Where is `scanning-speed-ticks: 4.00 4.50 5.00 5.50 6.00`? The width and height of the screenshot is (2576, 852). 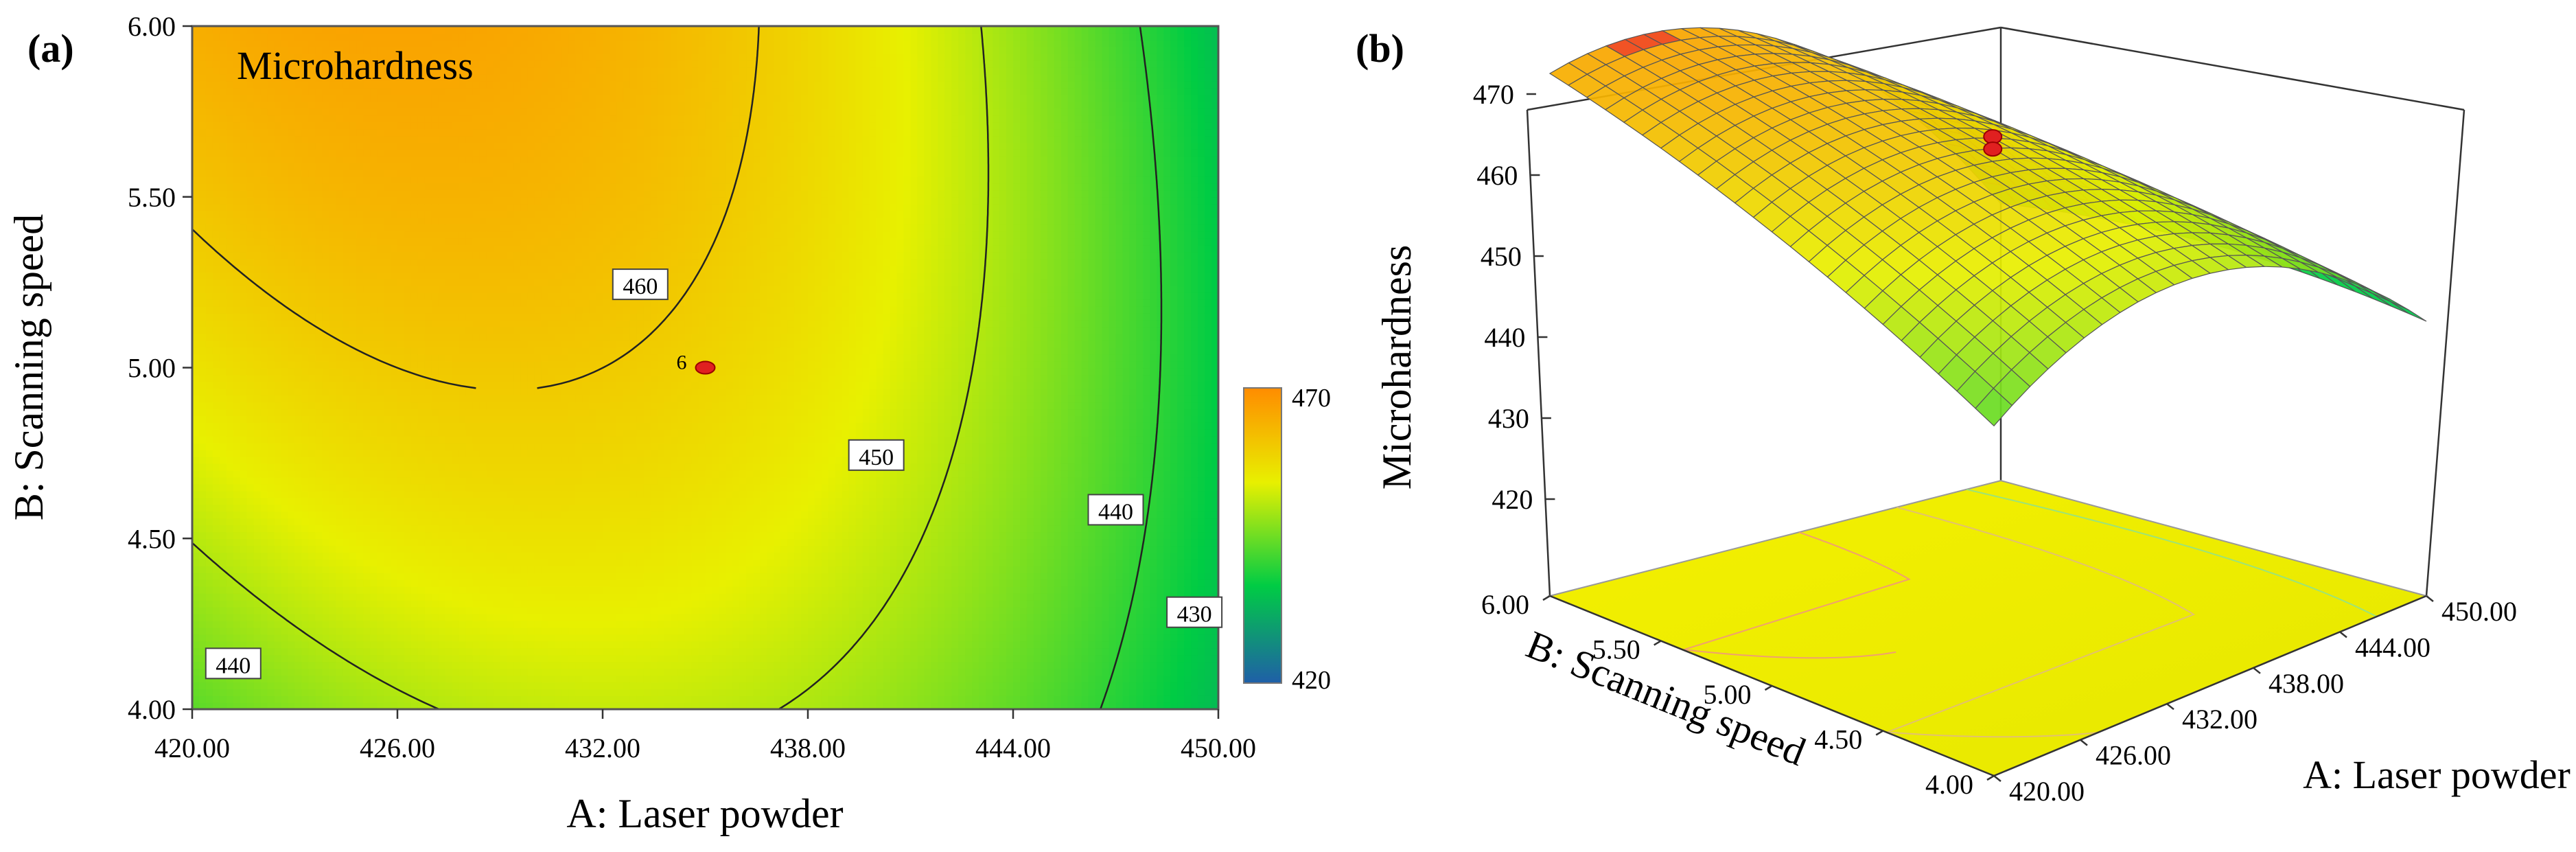 scanning-speed-ticks: 4.00 4.50 5.00 5.50 6.00 is located at coordinates (1738, 694).